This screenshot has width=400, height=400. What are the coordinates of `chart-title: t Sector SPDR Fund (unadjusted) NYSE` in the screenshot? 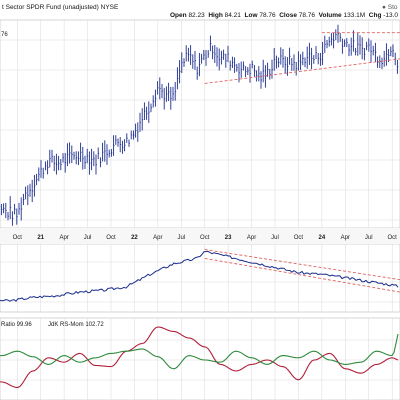 It's located at (60, 7).